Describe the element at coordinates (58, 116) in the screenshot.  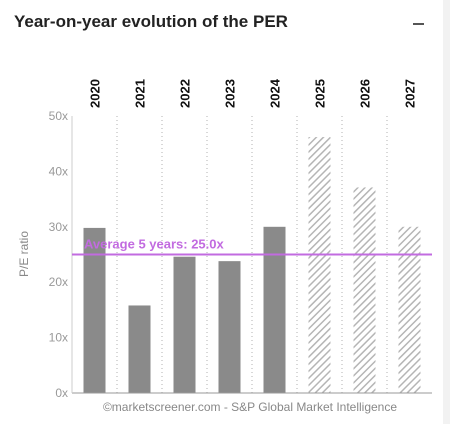
I see `y-tick-label: 50x` at that location.